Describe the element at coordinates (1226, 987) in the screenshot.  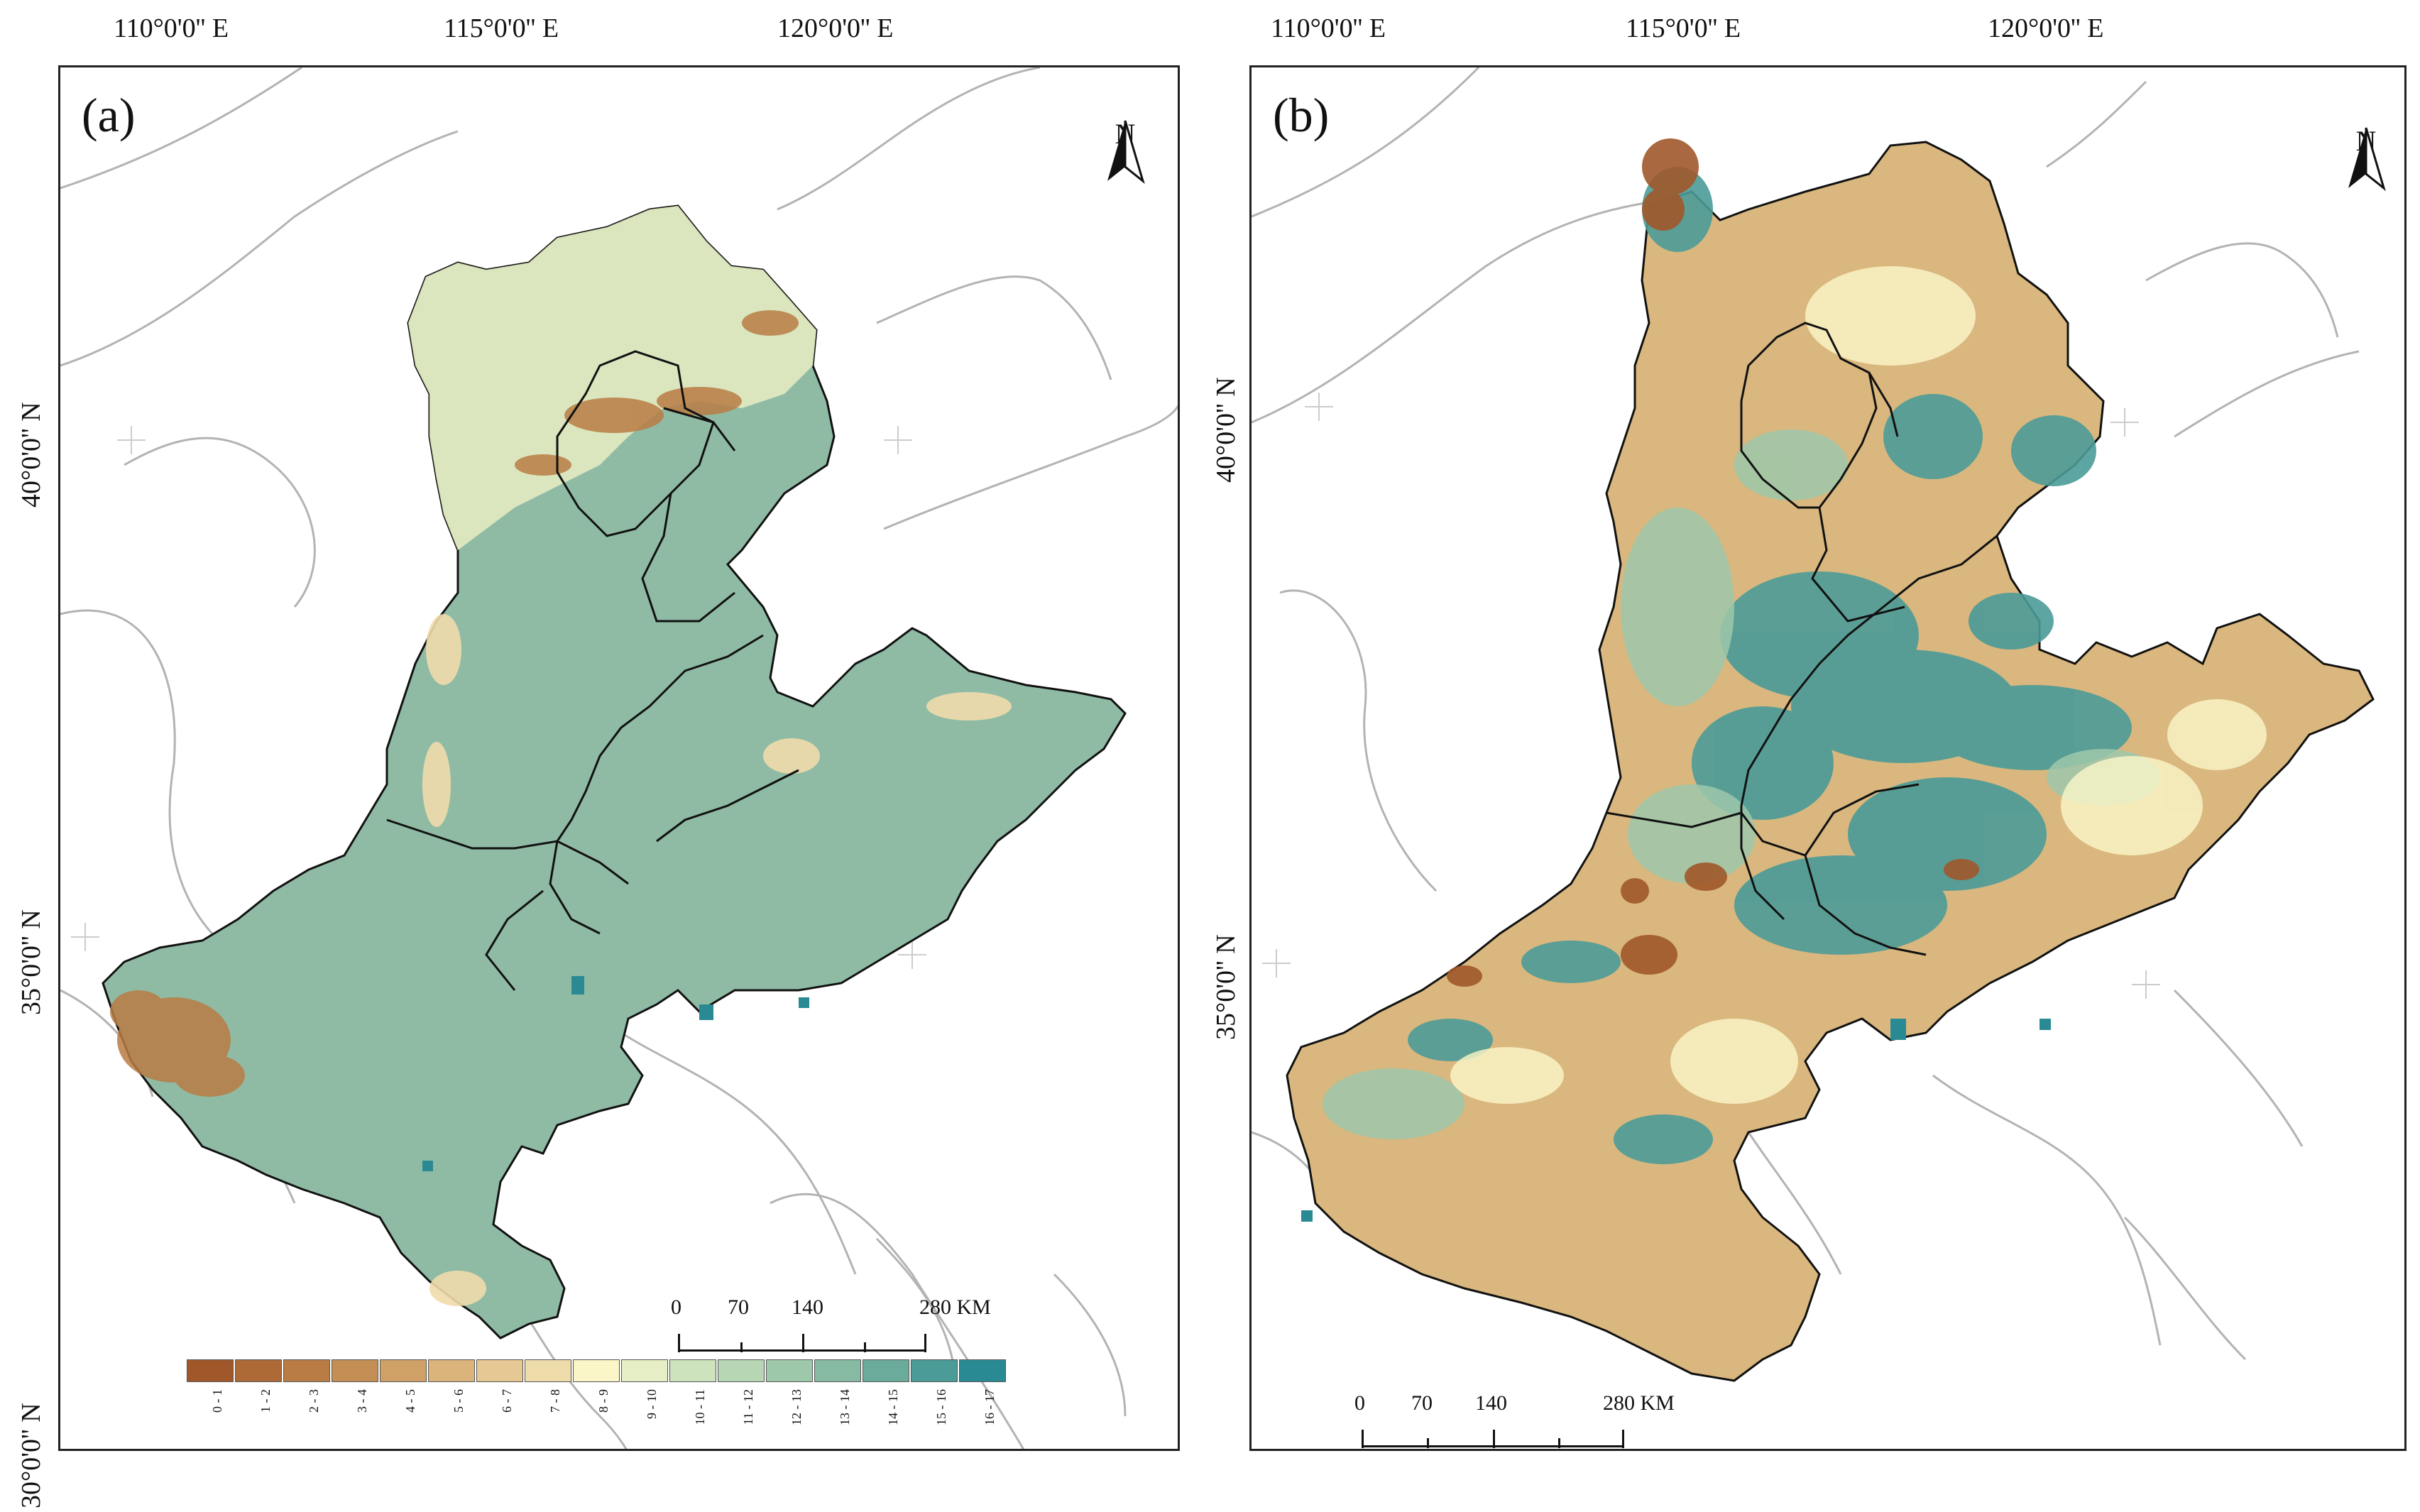
I see `lat-tick-35-b: 35°0'0'' N` at that location.